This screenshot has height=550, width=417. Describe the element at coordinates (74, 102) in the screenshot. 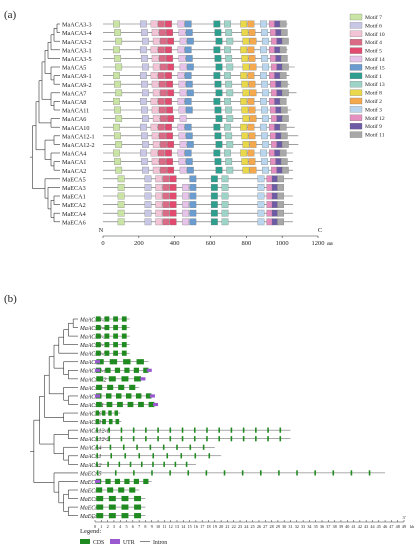

I see `gene-label: MaACA8` at that location.